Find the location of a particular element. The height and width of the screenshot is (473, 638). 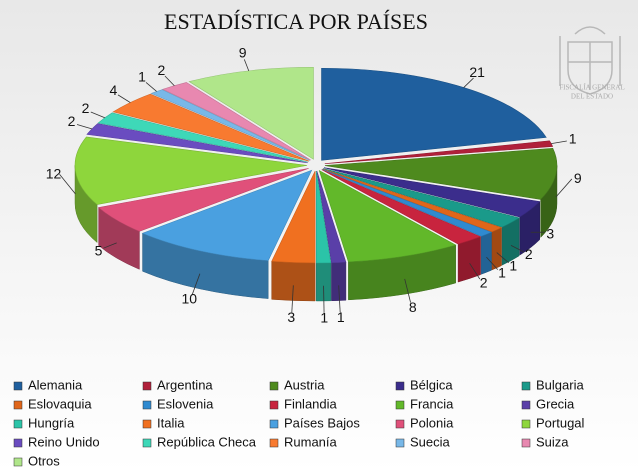

legend-label: Alemania is located at coordinates (55, 384).